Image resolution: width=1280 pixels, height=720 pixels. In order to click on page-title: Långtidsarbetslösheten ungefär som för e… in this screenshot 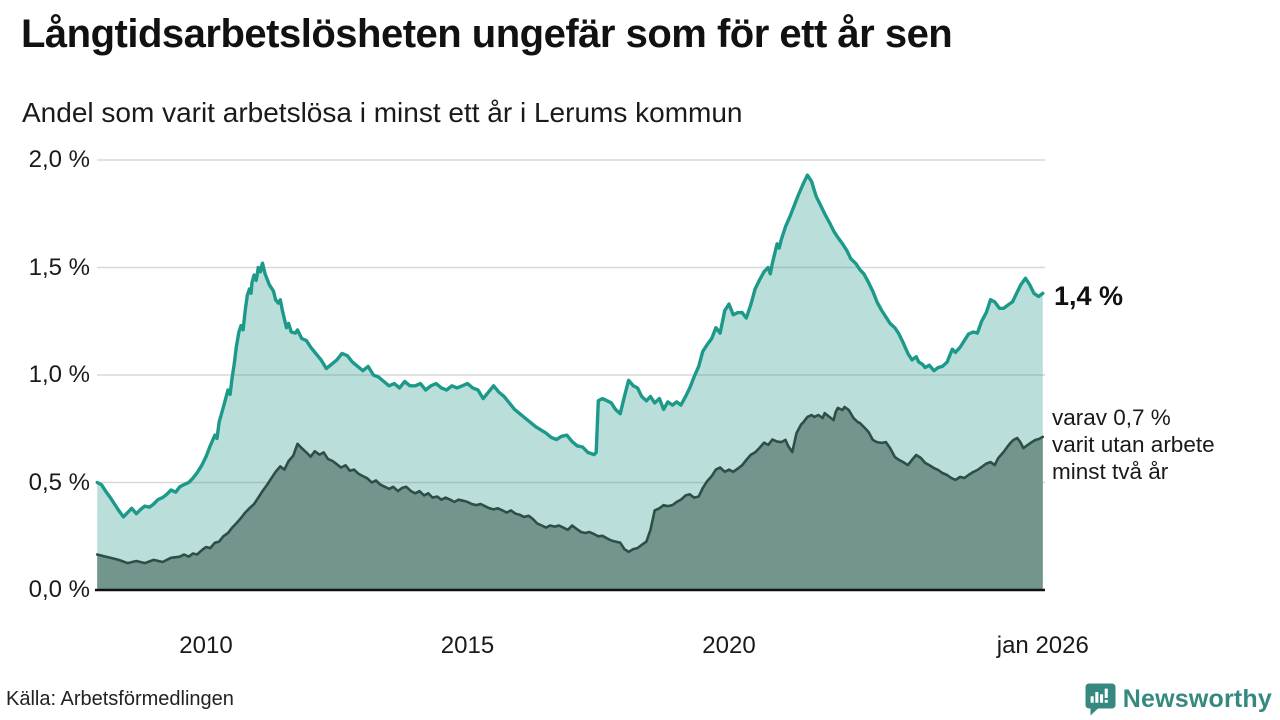, I will do `click(487, 34)`.